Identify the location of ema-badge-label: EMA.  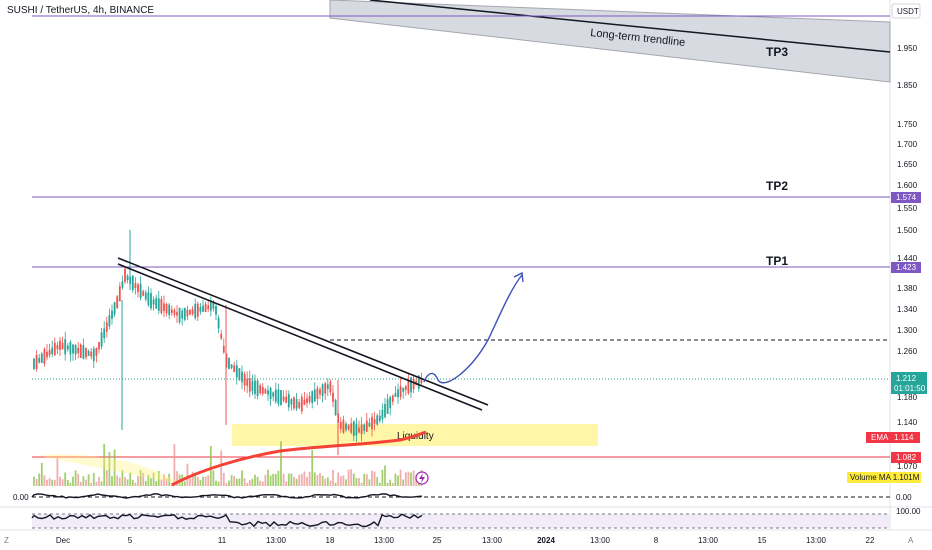
(880, 437).